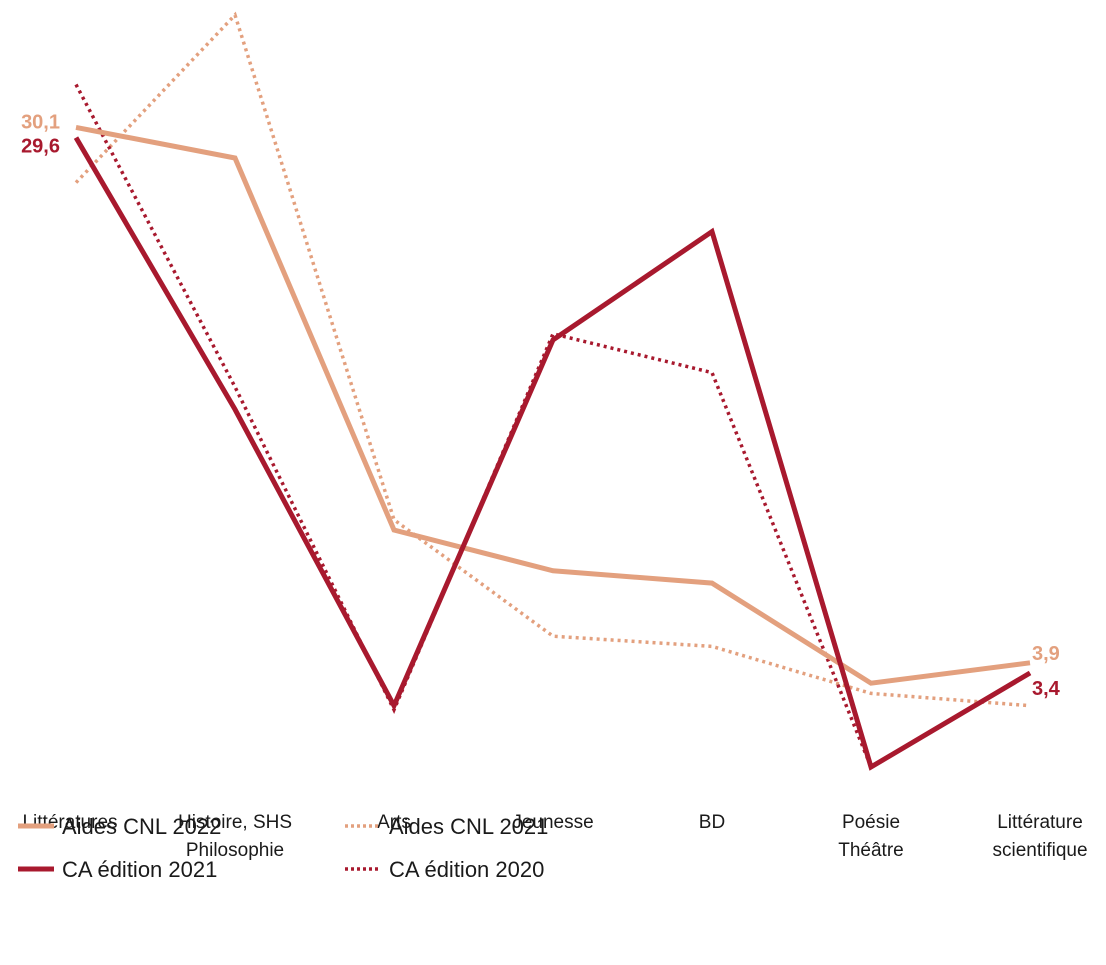  I want to click on x-tick-label-histoire-shs-philosophie: Histoire, SHS Philosophie, so click(235, 836).